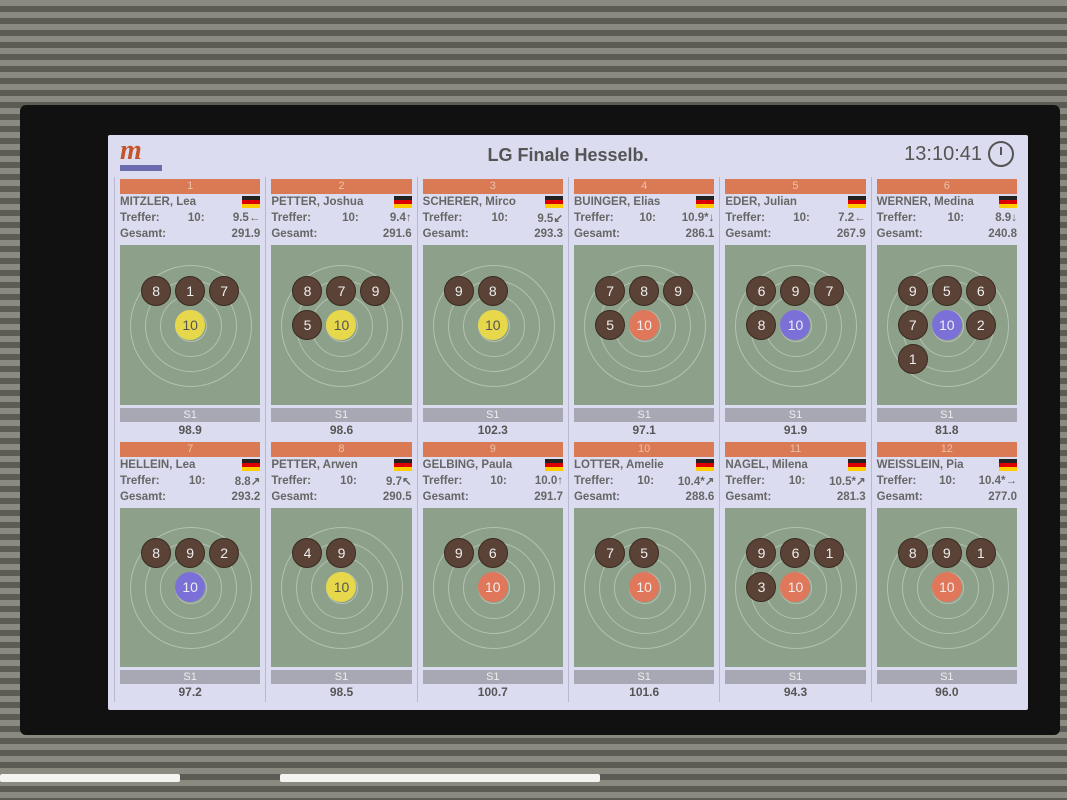 Image resolution: width=1067 pixels, height=800 pixels. Describe the element at coordinates (1001, 154) in the screenshot. I see `clock-icon` at that location.